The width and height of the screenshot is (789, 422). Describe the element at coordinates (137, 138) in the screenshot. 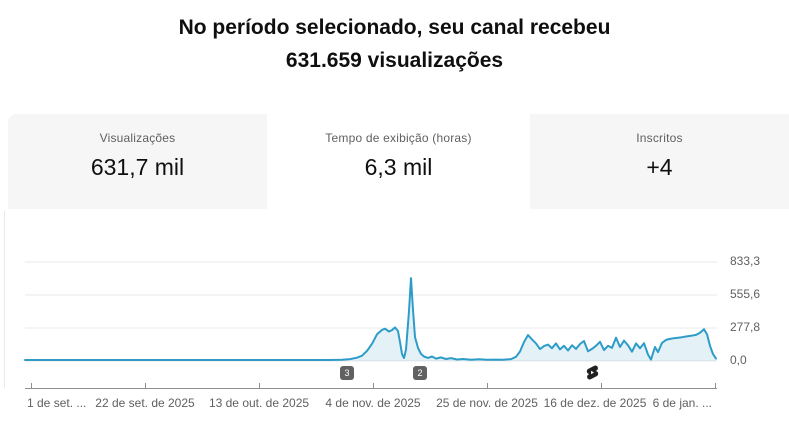

I see `tab-label: Visualizações` at that location.